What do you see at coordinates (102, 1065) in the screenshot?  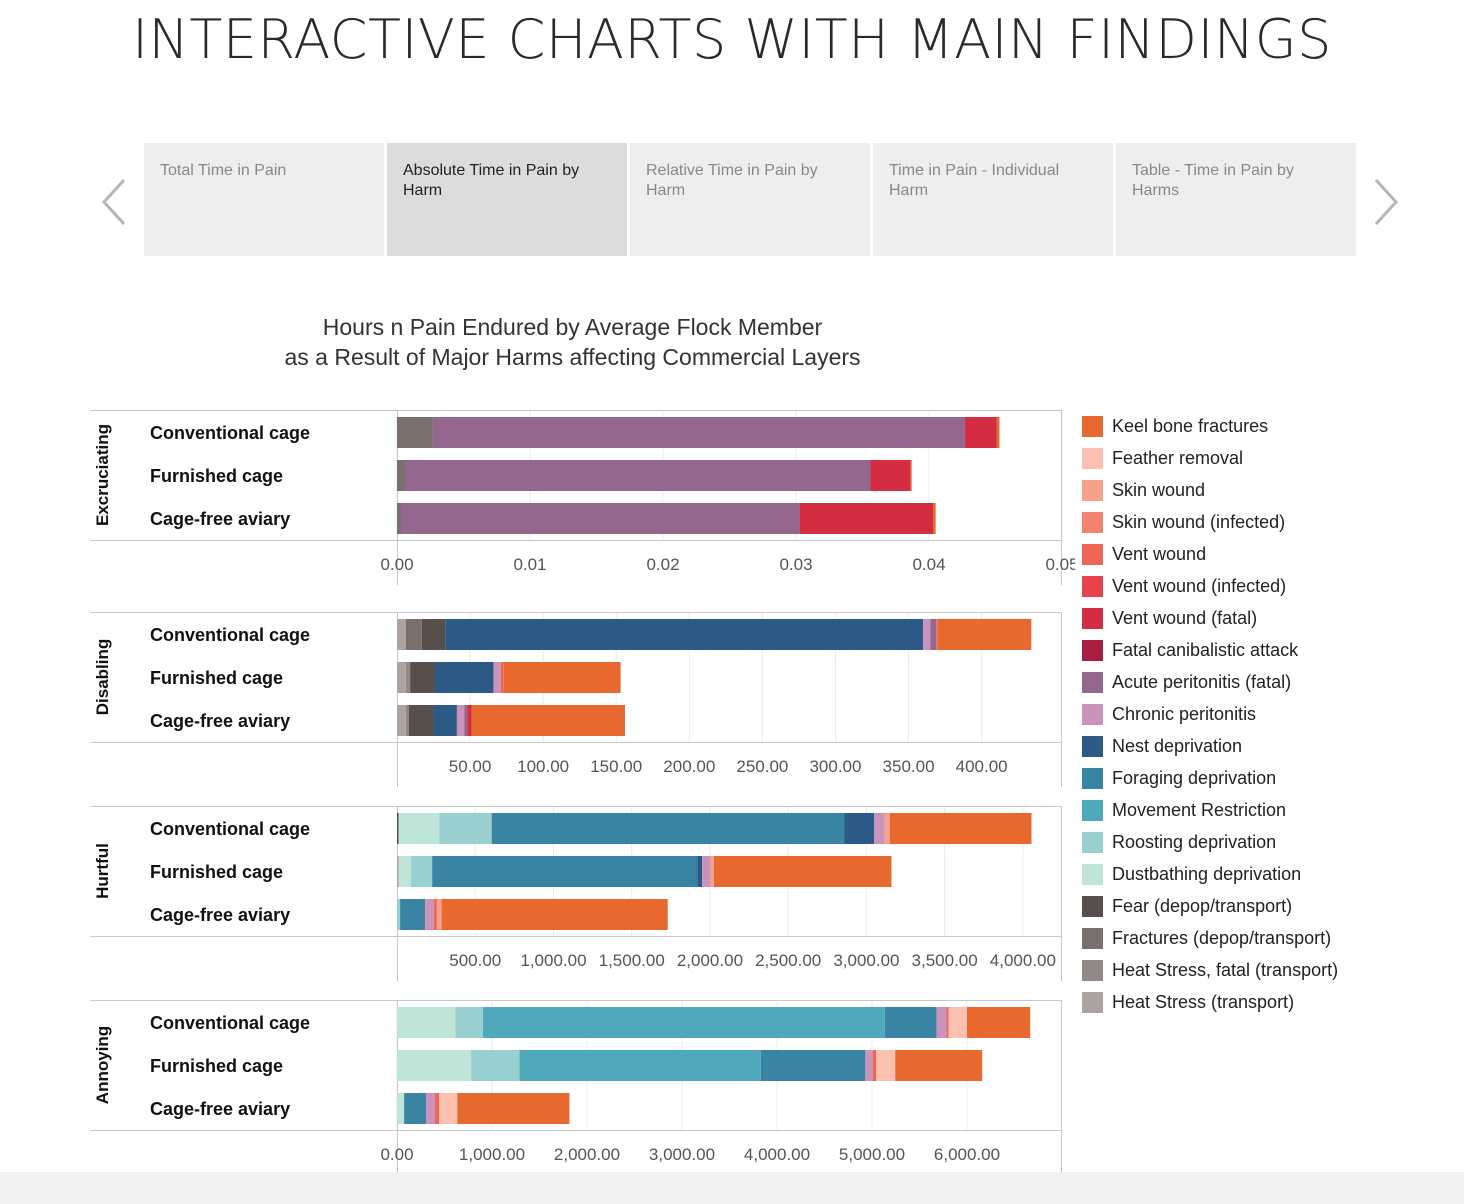 I see `panel-label: Annoying` at bounding box center [102, 1065].